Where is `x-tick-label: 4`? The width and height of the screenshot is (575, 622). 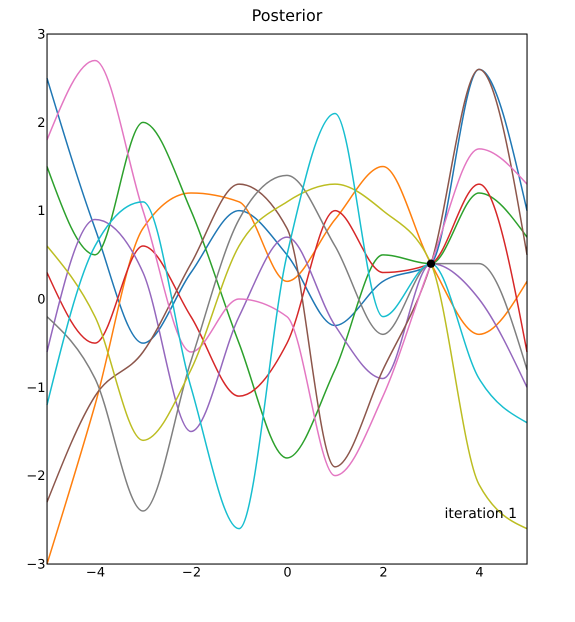 x-tick-label: 4 is located at coordinates (479, 573).